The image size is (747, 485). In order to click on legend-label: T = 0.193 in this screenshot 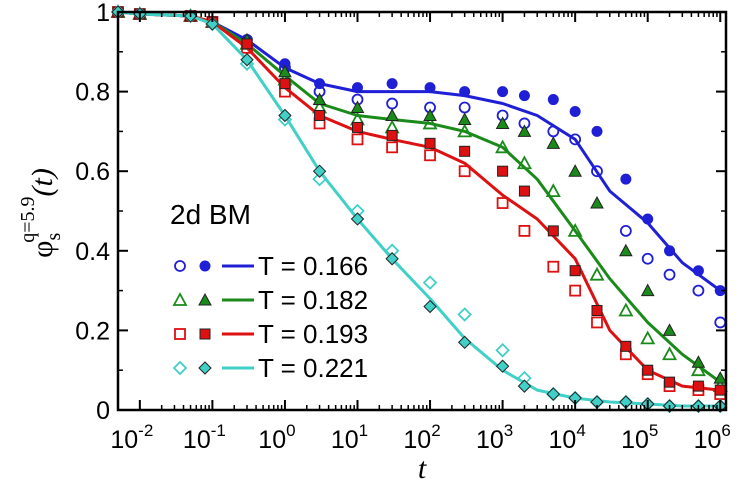, I will do `click(313, 334)`.